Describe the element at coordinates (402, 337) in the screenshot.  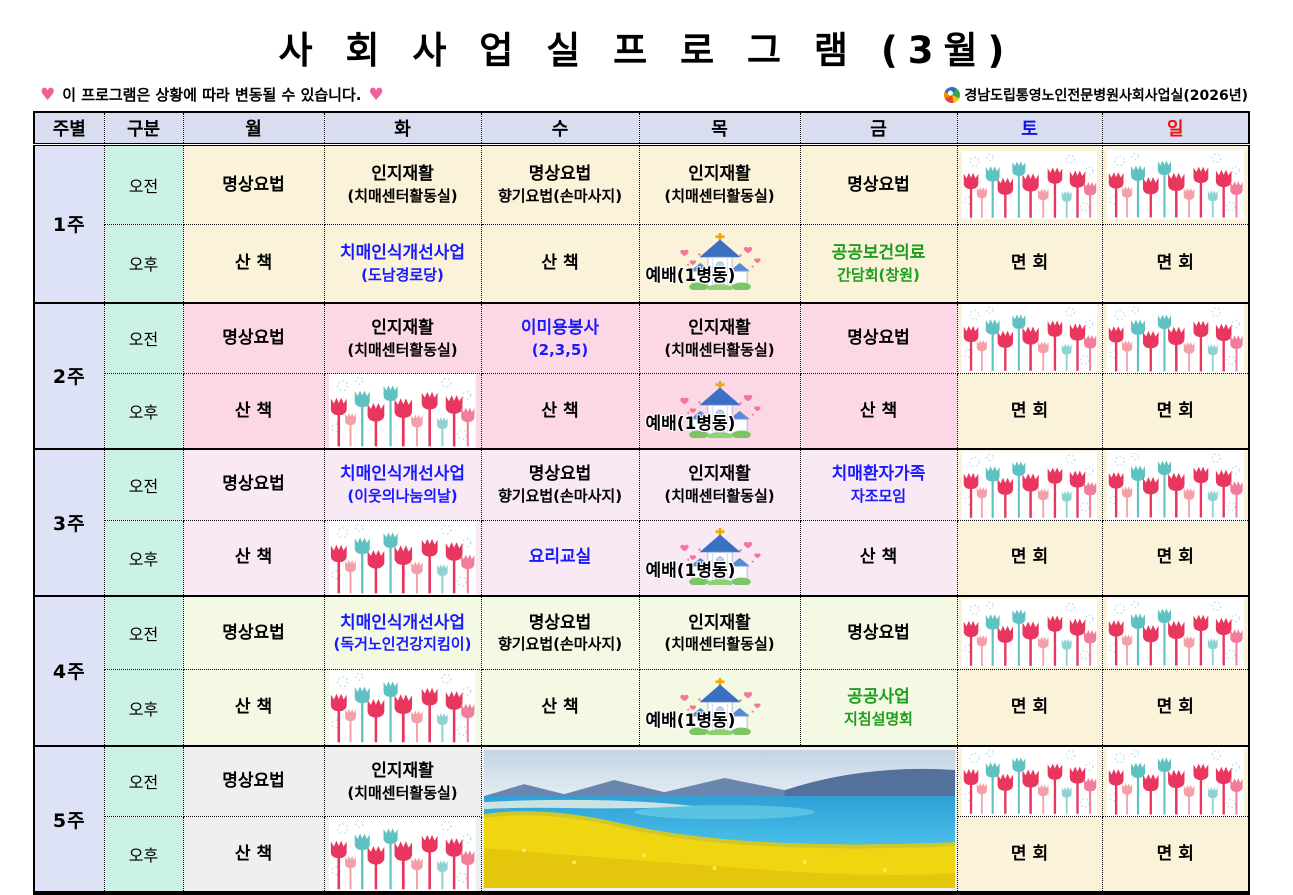
I see `cell-week2-tue-am: 인지재활 (치매센터활동실)` at that location.